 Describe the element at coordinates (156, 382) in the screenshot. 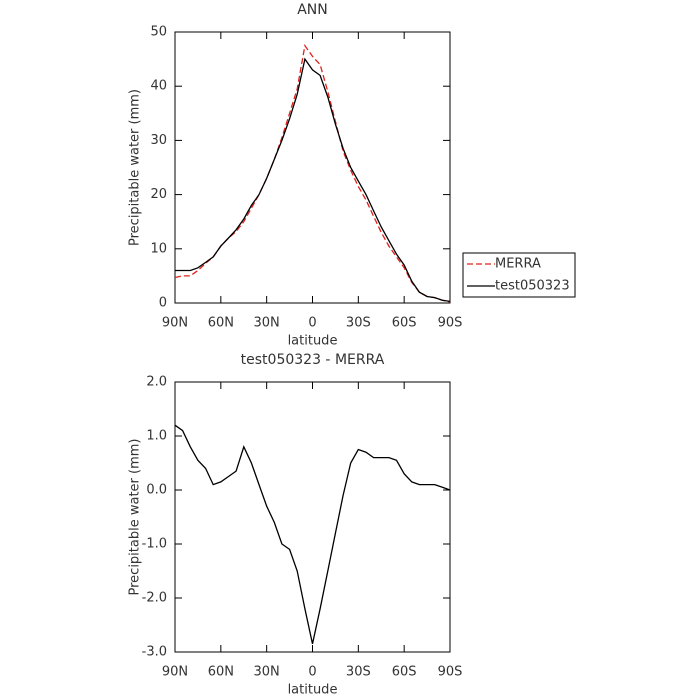

I see `y-tick-label: 2.0` at that location.